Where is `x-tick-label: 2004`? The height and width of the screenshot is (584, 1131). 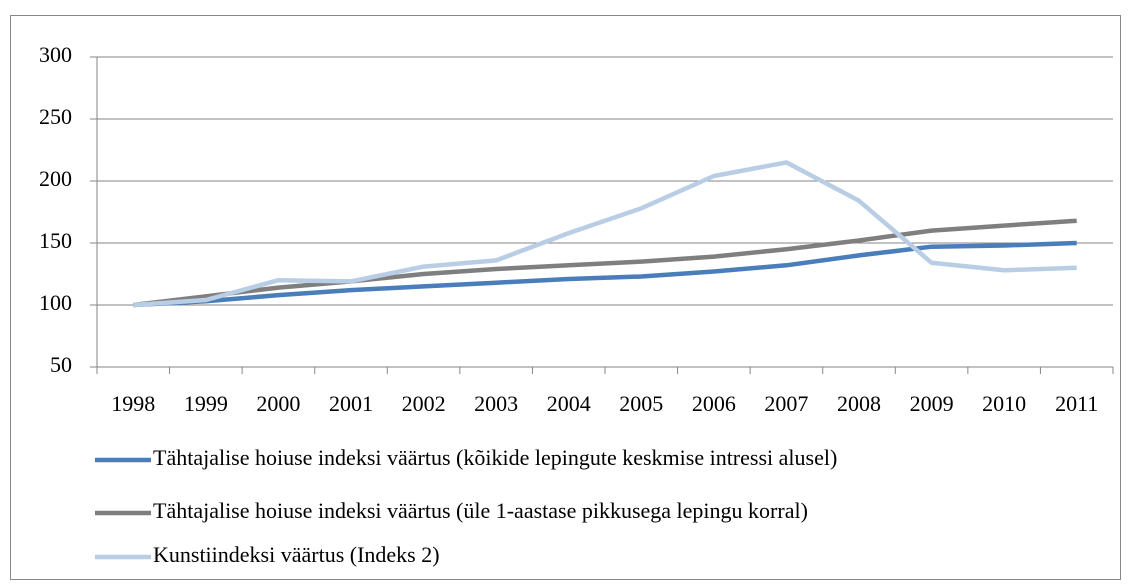
x-tick-label: 2004 is located at coordinates (569, 403).